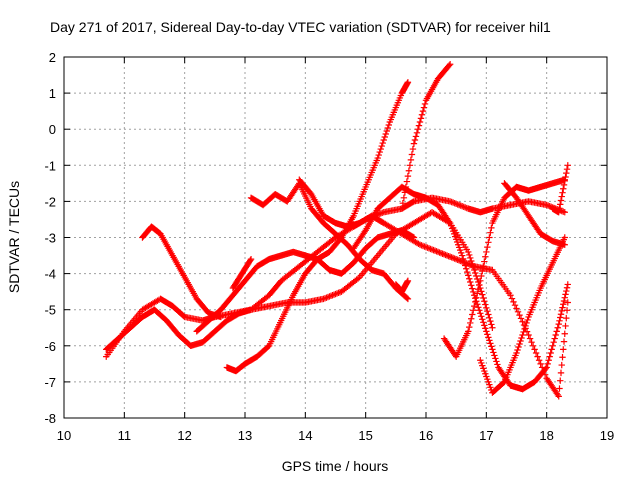  What do you see at coordinates (125, 435) in the screenshot?
I see `x-tick-label: 11` at bounding box center [125, 435].